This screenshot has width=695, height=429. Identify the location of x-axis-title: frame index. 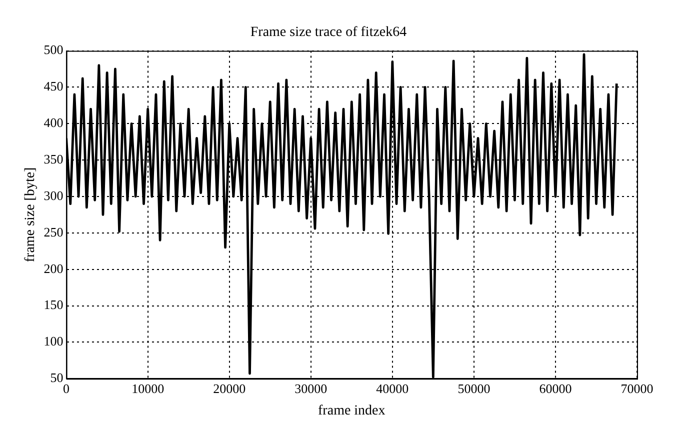
(352, 410).